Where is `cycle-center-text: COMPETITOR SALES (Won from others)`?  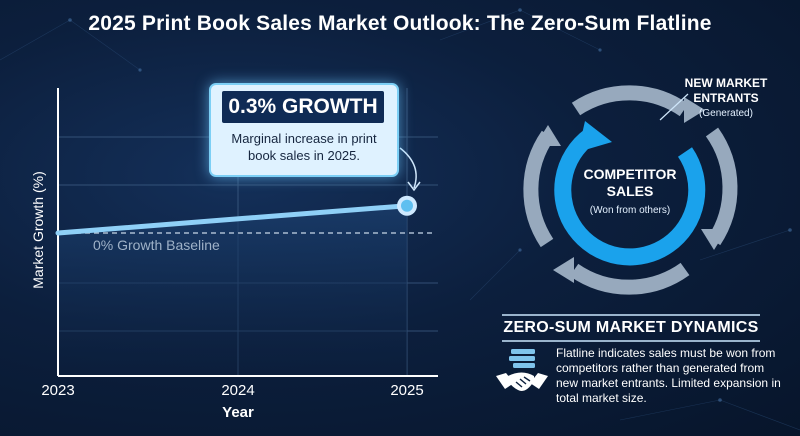 cycle-center-text: COMPETITOR SALES (Won from others) is located at coordinates (630, 191).